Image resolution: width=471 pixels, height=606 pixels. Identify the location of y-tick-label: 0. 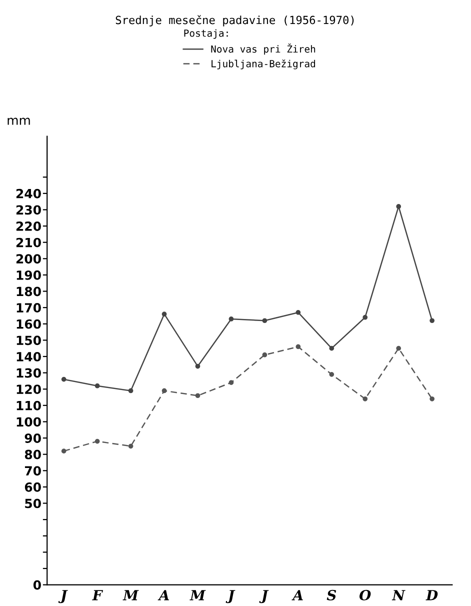
(37, 585).